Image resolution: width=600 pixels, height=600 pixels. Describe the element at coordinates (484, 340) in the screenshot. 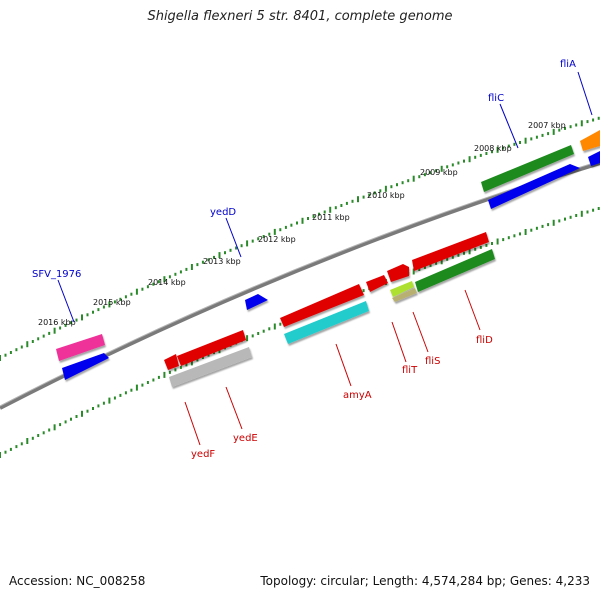

I see `gene-label-fliD: fliD` at that location.